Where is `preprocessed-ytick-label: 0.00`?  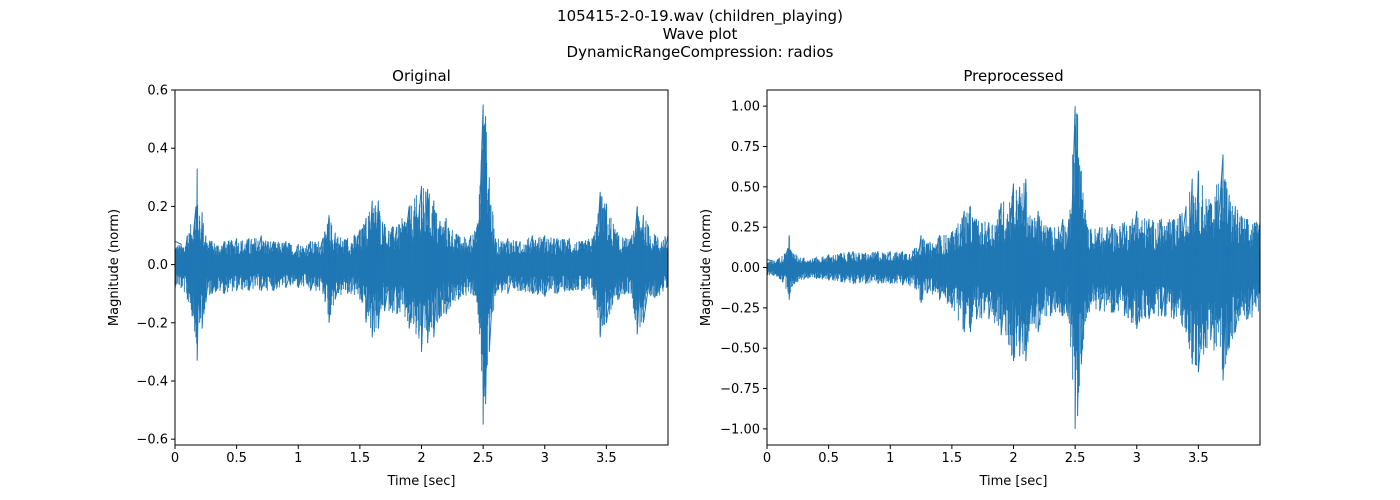
preprocessed-ytick-label: 0.00 is located at coordinates (745, 268).